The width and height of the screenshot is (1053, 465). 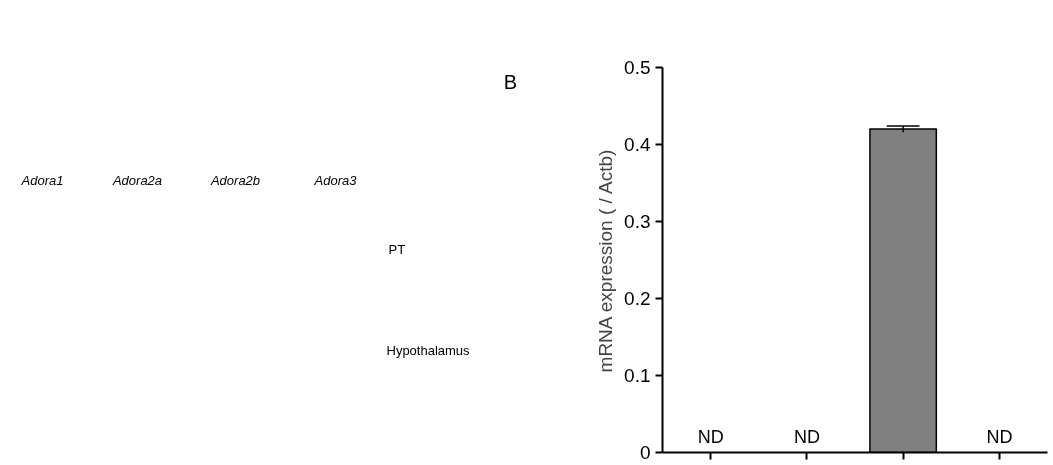 I want to click on y-tick-label: 0, so click(x=645, y=452).